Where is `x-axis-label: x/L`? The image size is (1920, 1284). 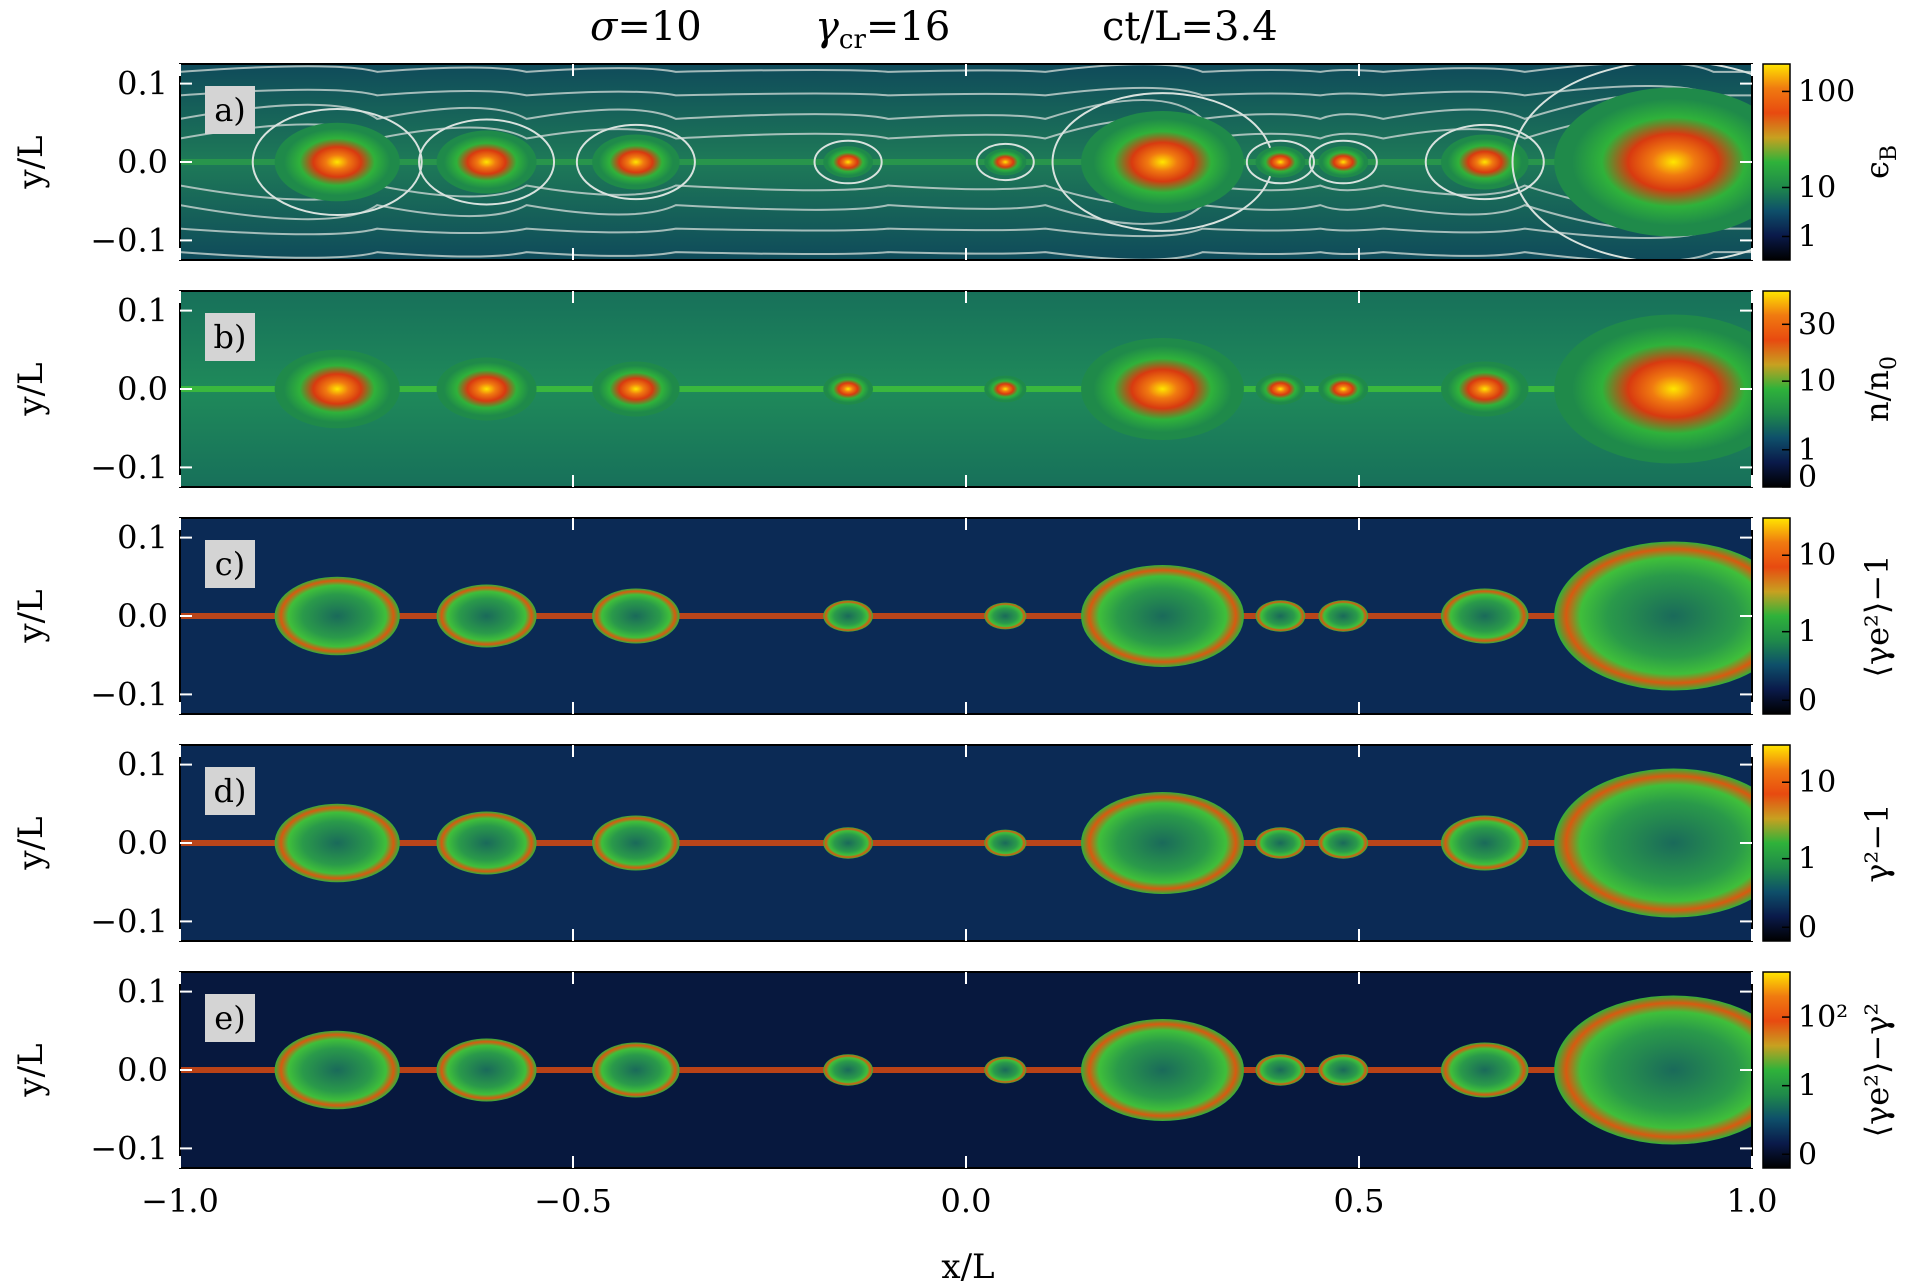
x-axis-label: x/L is located at coordinates (967, 1265).